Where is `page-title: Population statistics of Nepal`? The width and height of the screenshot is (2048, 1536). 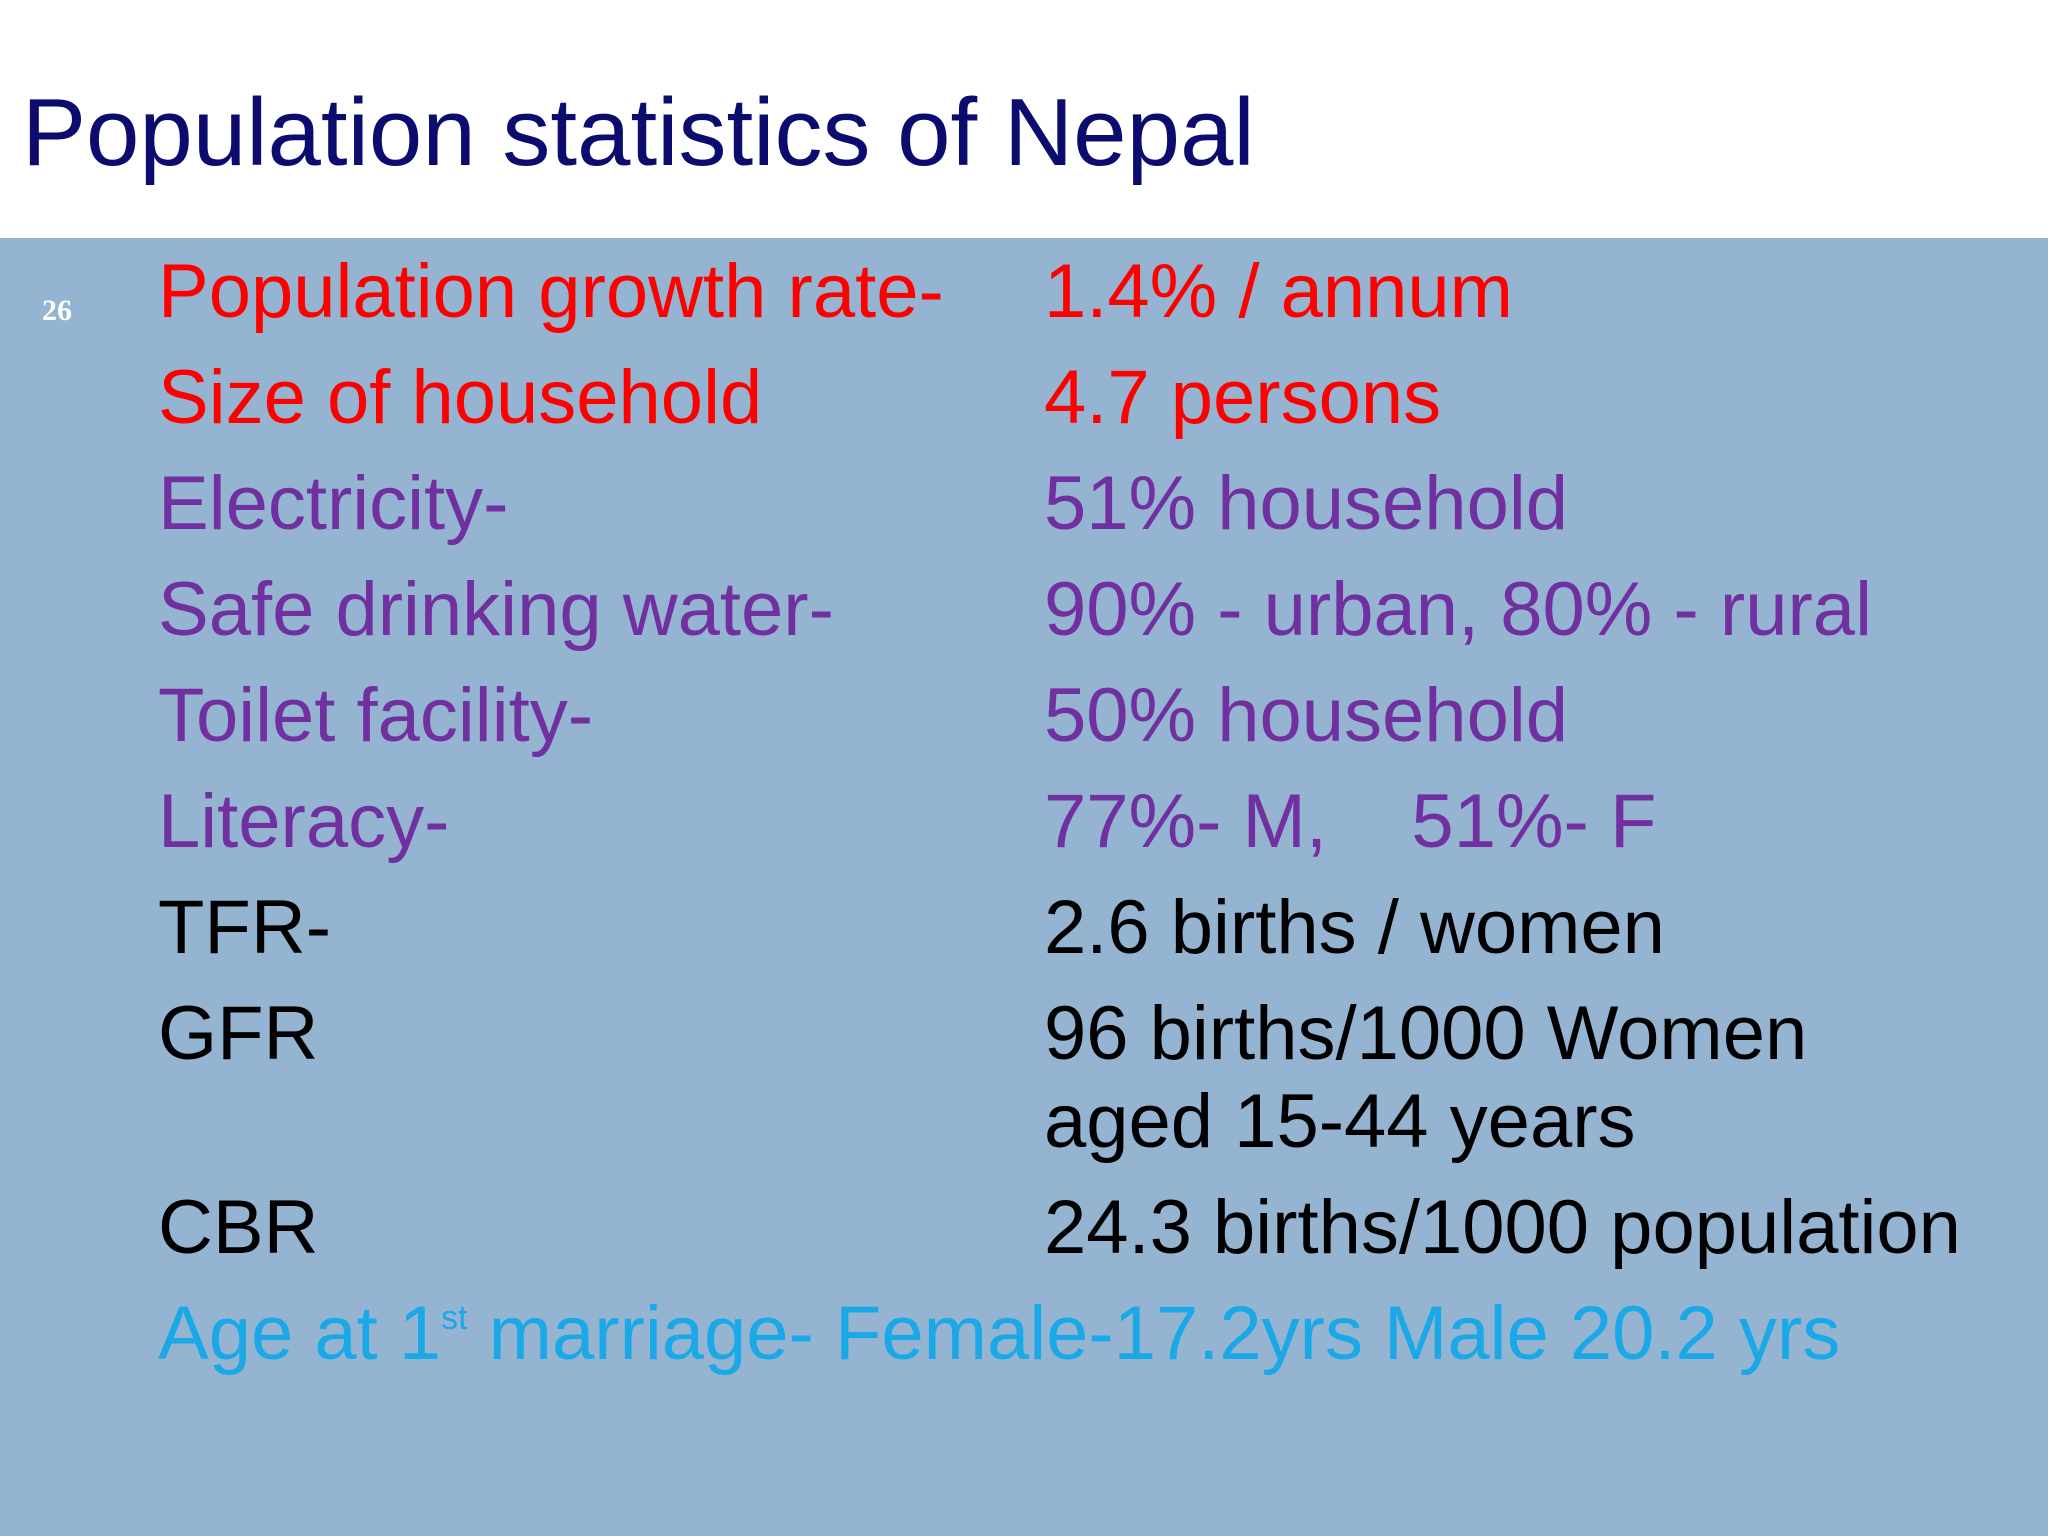
page-title: Population statistics of Nepal is located at coordinates (638, 132).